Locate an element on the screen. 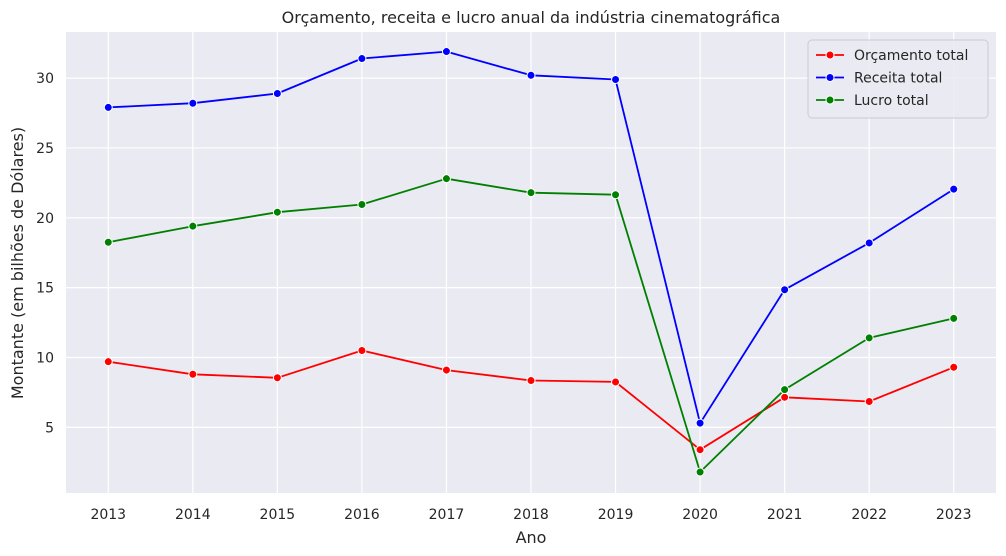 This screenshot has width=1006, height=556. legend: Orçamento total Receita total Lucro total is located at coordinates (898, 79).